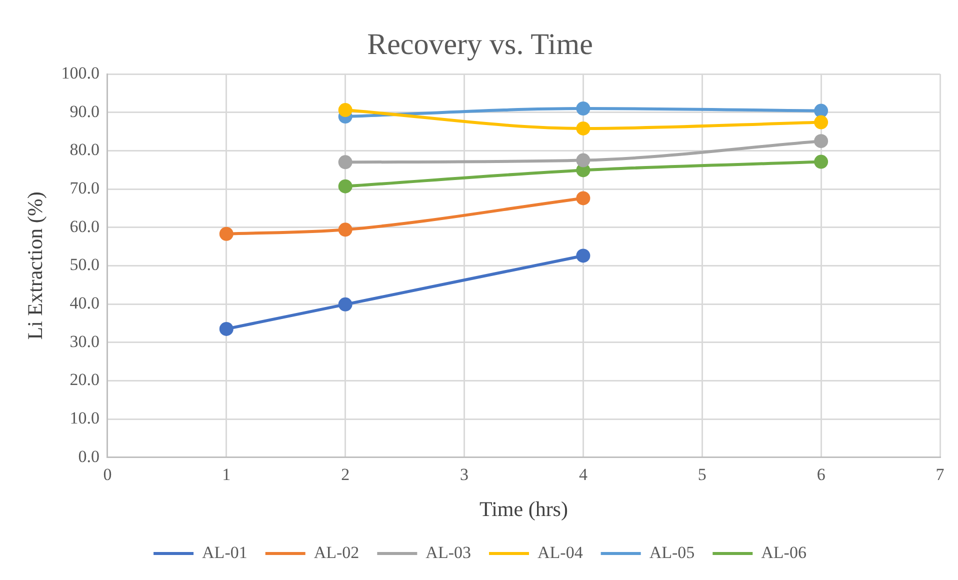 The height and width of the screenshot is (580, 958). I want to click on legend-label: AL-05, so click(672, 552).